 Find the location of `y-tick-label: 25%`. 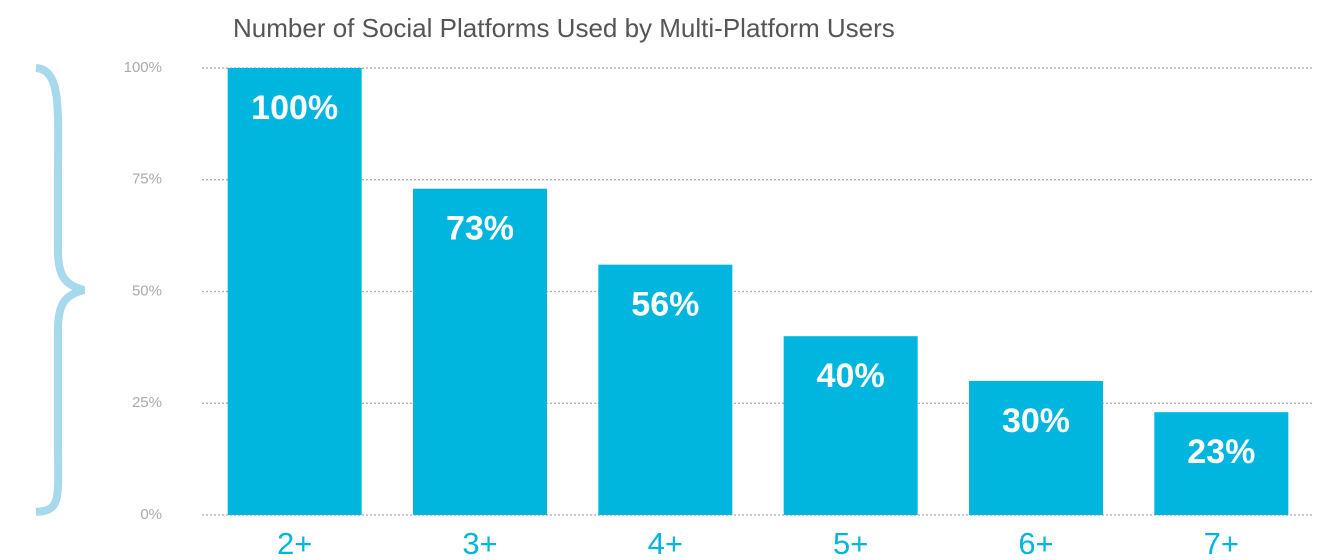

y-tick-label: 25% is located at coordinates (147, 402).